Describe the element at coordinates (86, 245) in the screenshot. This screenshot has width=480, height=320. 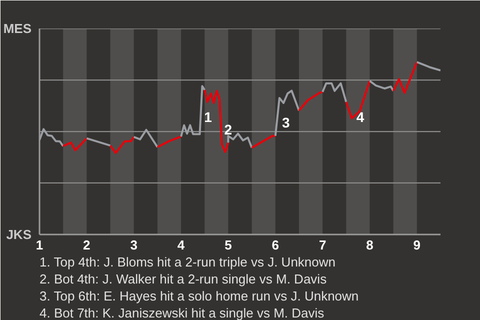
I see `x-tick-label: 2` at that location.